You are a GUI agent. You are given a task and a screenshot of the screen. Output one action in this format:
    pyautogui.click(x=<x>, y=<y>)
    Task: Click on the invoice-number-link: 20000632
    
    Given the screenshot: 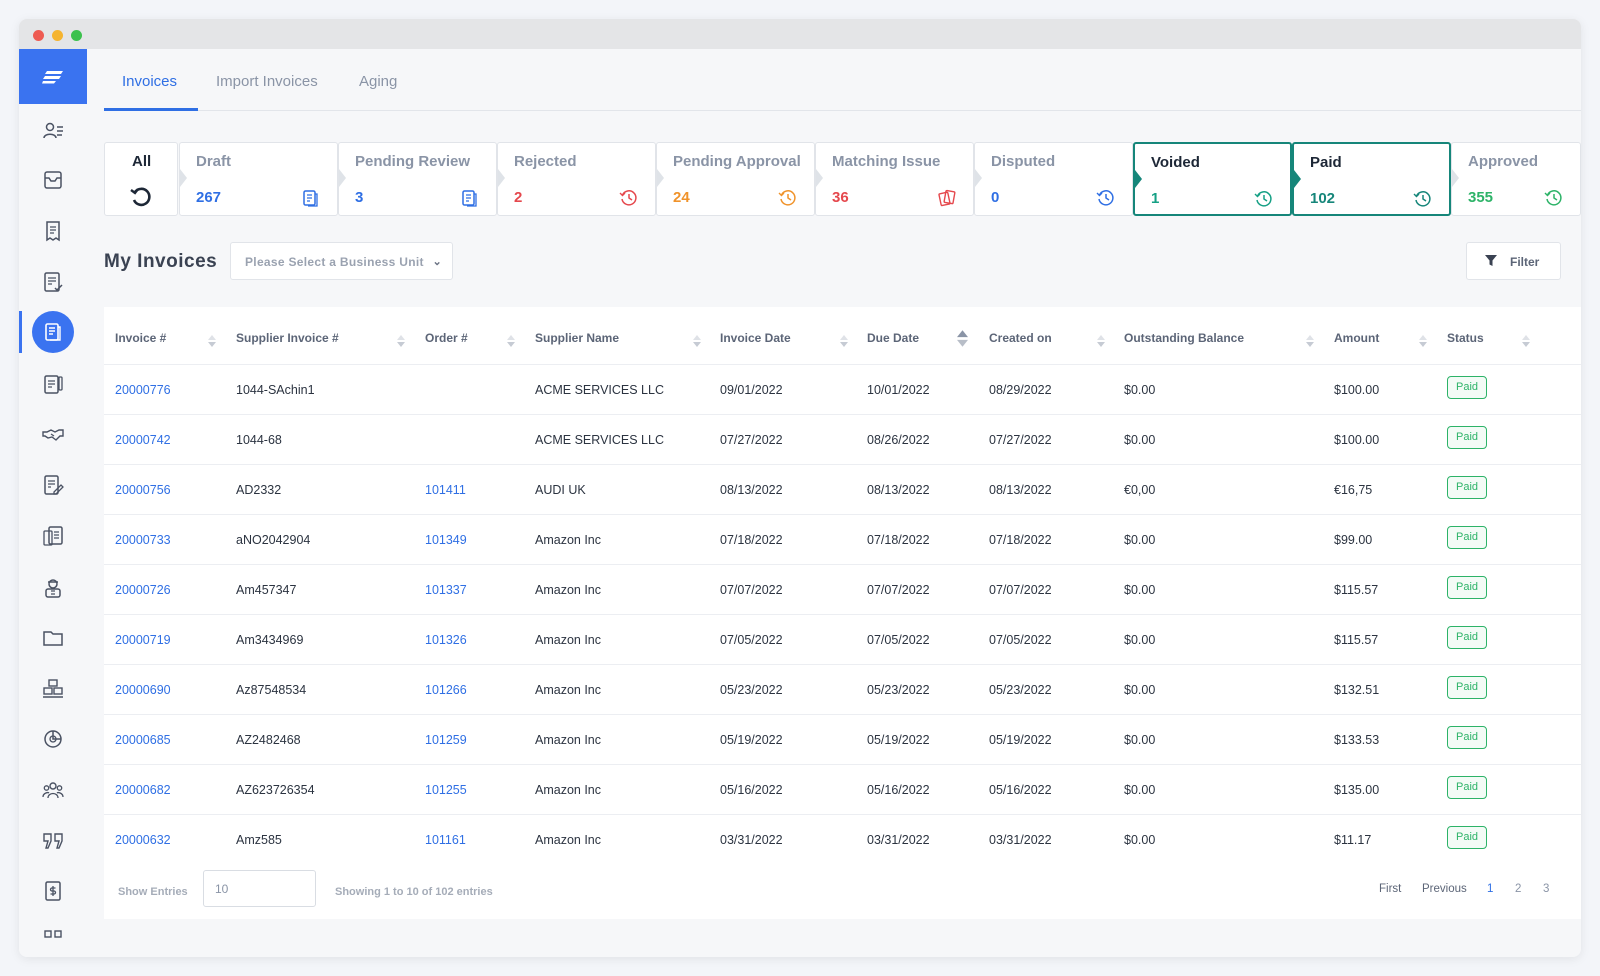 What is the action you would take?
    pyautogui.click(x=143, y=840)
    